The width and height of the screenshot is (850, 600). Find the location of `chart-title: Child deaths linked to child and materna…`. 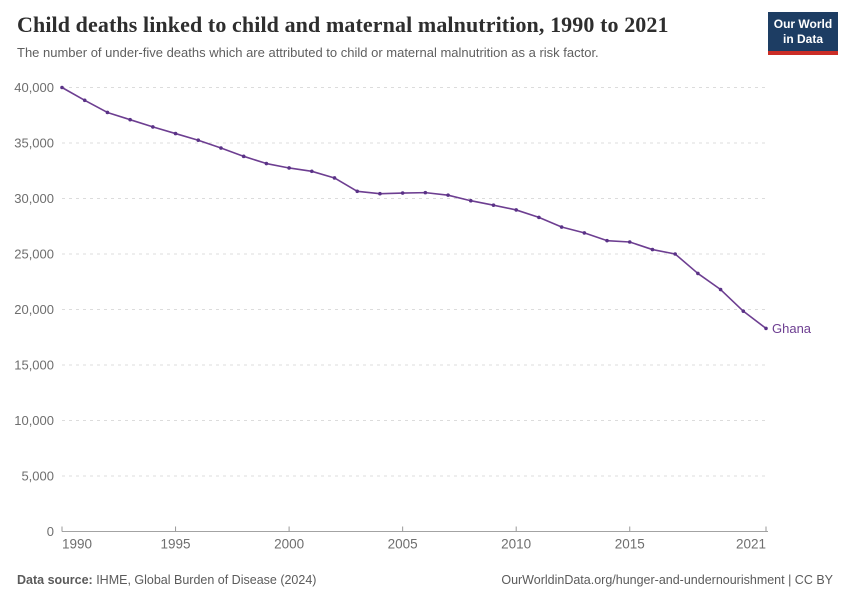

chart-title: Child deaths linked to child and materna… is located at coordinates (343, 24).